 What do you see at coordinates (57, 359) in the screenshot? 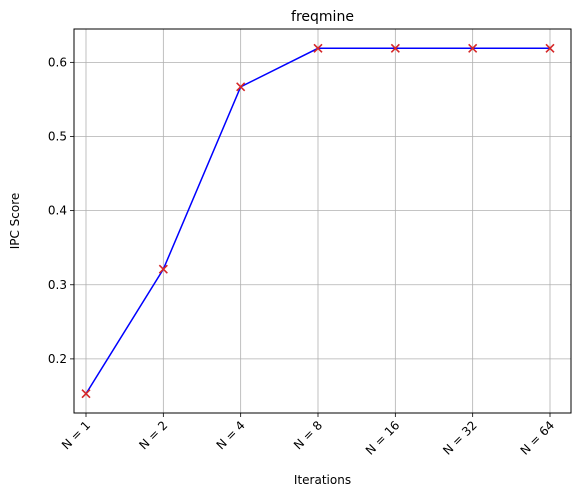
I see `y-tick-label: 0.2` at bounding box center [57, 359].